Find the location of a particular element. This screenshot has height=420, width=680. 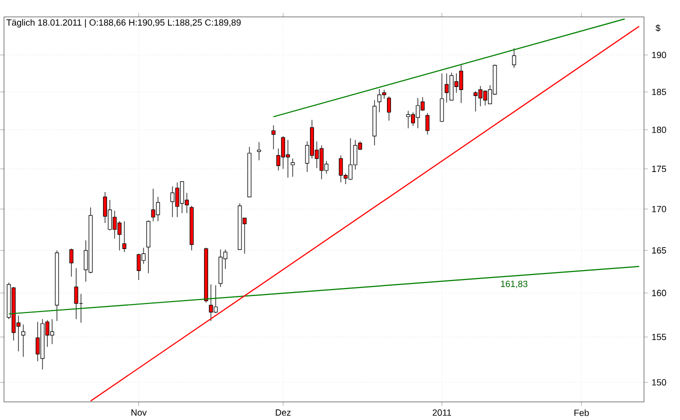

chart-title: Täglich 18.01.2011 | O:188,66 H:190,95 L:188,25 C:189,89 is located at coordinates (123, 23).